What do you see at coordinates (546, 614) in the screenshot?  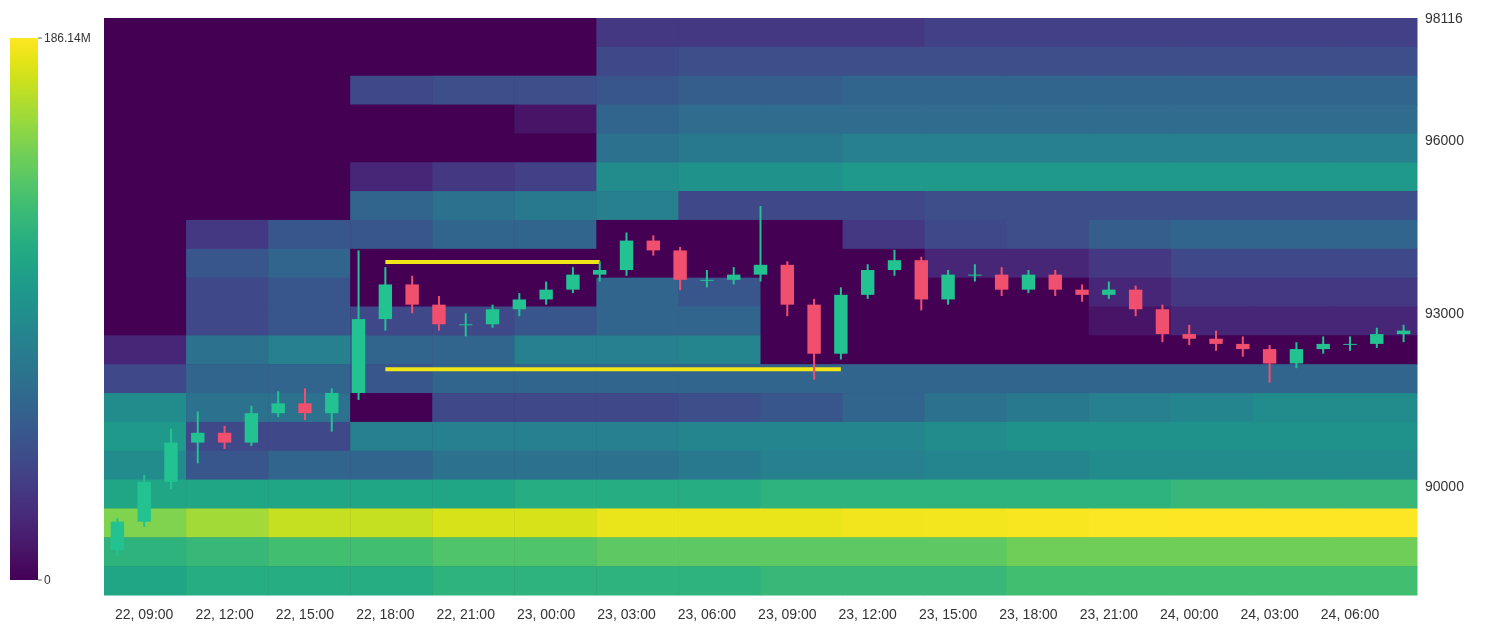 I see `x-tick-label: 23, 00:00` at bounding box center [546, 614].